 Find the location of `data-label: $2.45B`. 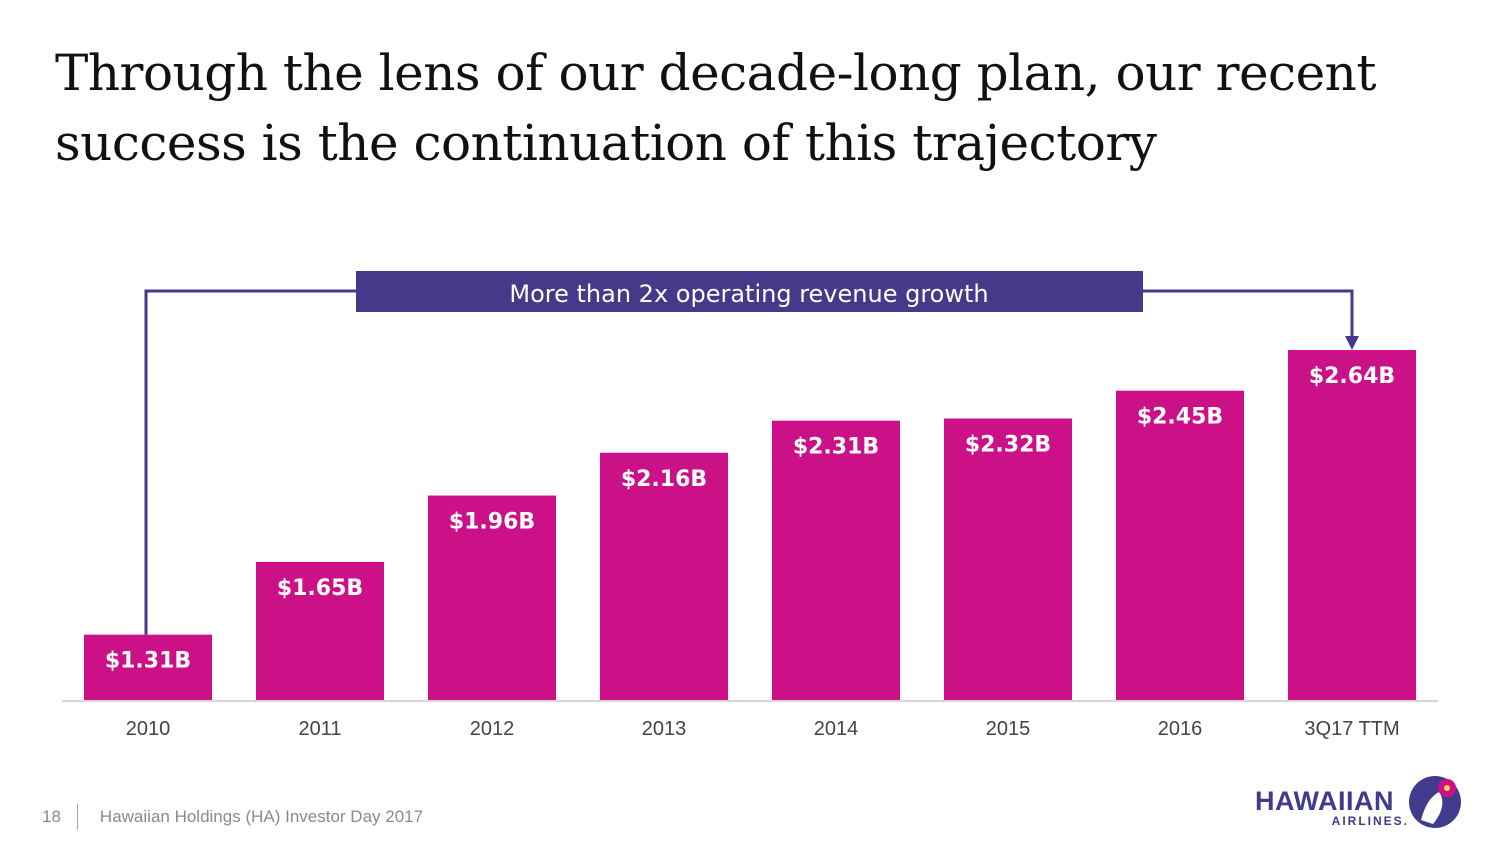

data-label: $2.45B is located at coordinates (1180, 417).